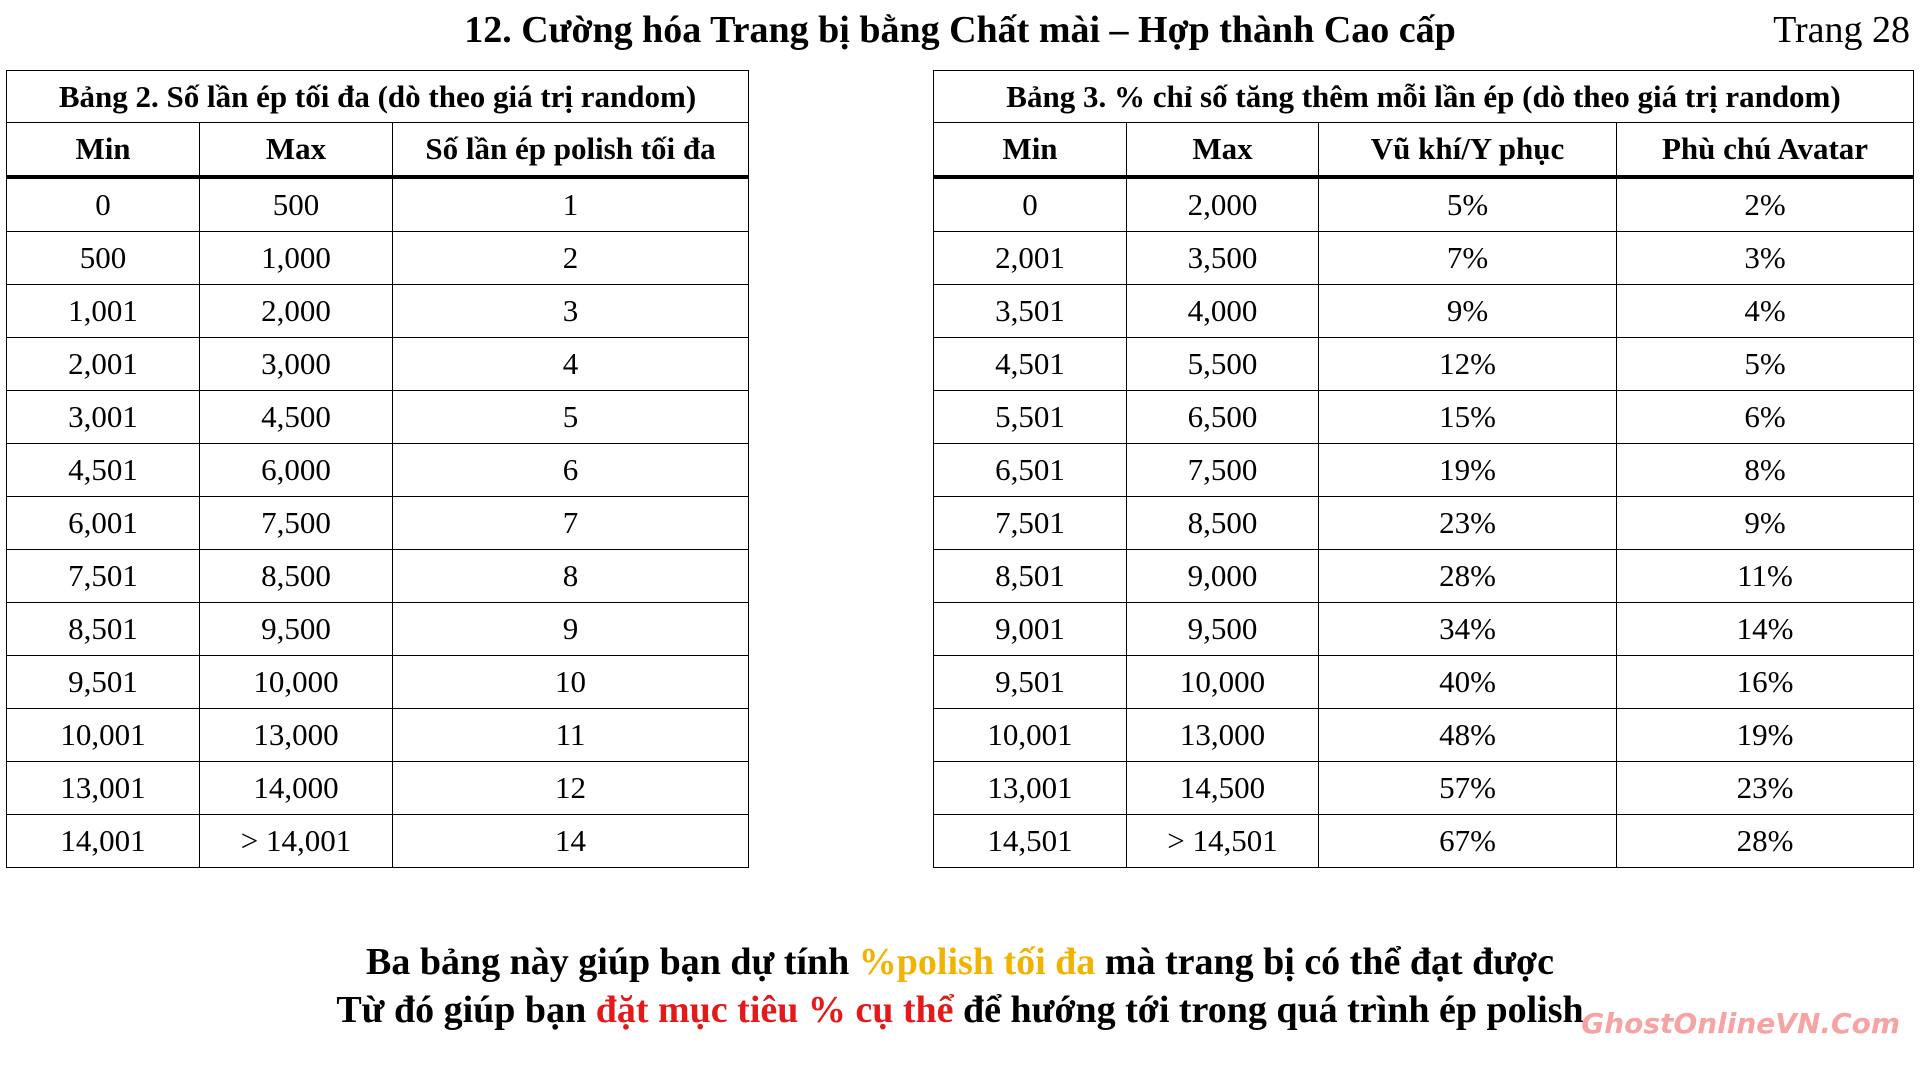 The height and width of the screenshot is (1080, 1920). What do you see at coordinates (103, 204) in the screenshot?
I see `cell: 0` at bounding box center [103, 204].